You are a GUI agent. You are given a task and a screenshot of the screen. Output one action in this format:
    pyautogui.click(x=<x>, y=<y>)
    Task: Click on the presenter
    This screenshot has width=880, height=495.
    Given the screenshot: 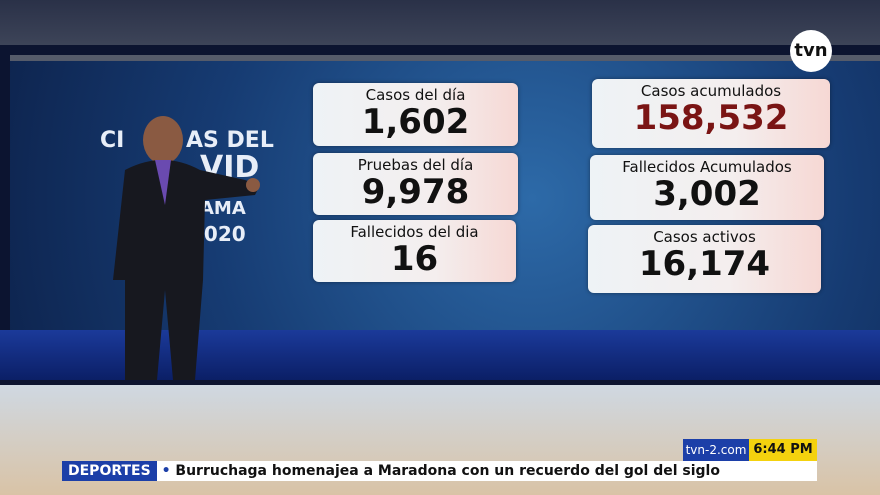 What is the action you would take?
    pyautogui.click(x=186, y=248)
    